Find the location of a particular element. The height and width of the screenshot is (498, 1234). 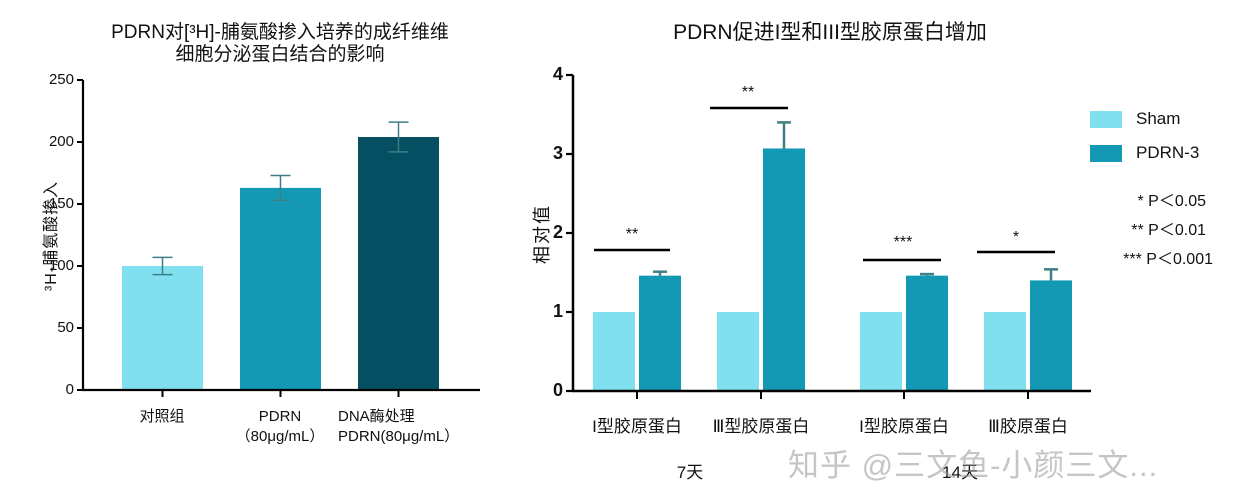

left-title-line1: PDRN对[³H]-脯氨酸掺入培养的成纤维维 is located at coordinates (280, 32).